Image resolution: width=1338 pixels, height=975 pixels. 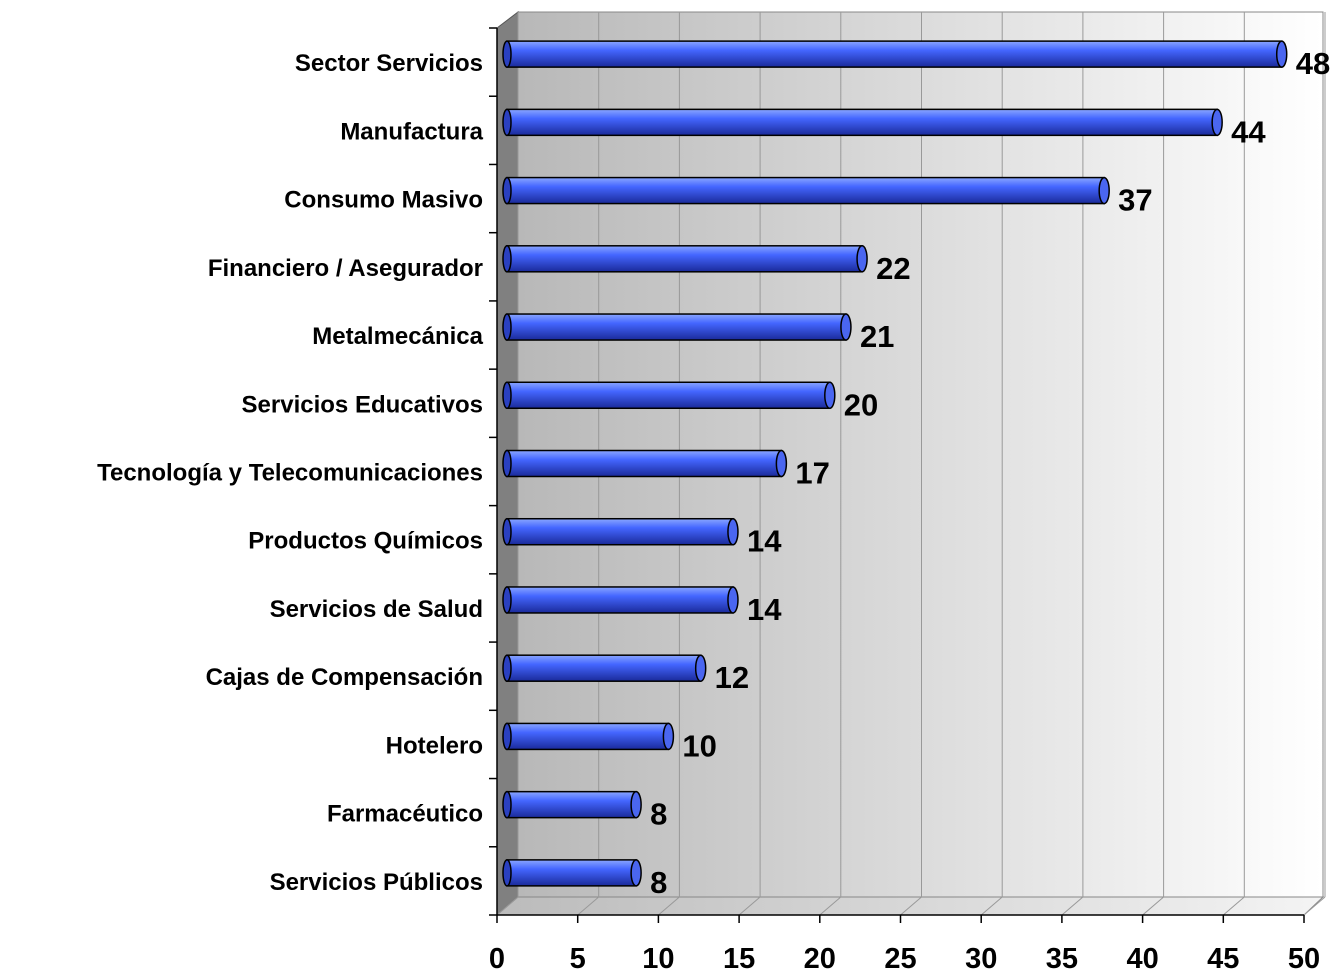 I want to click on x-tick-label: 15, so click(x=739, y=959).